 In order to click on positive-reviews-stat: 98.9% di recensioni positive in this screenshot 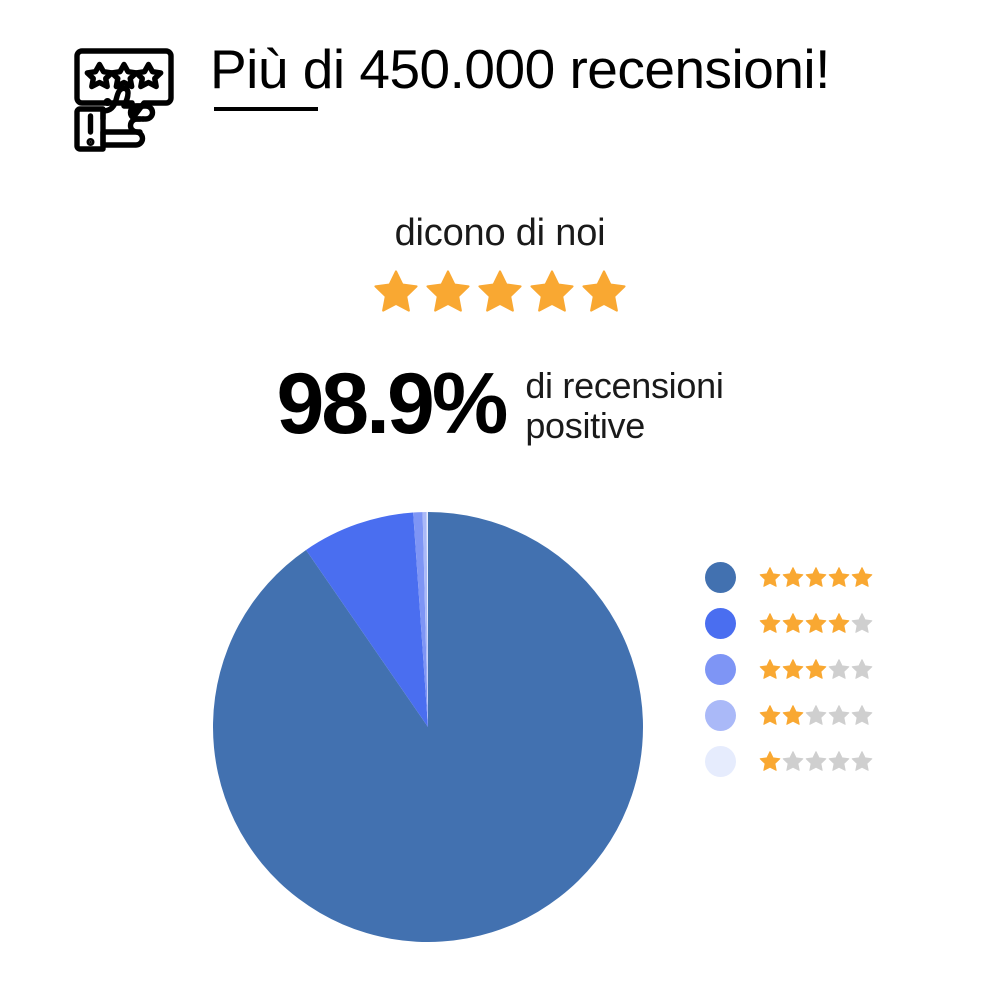, I will do `click(500, 404)`.